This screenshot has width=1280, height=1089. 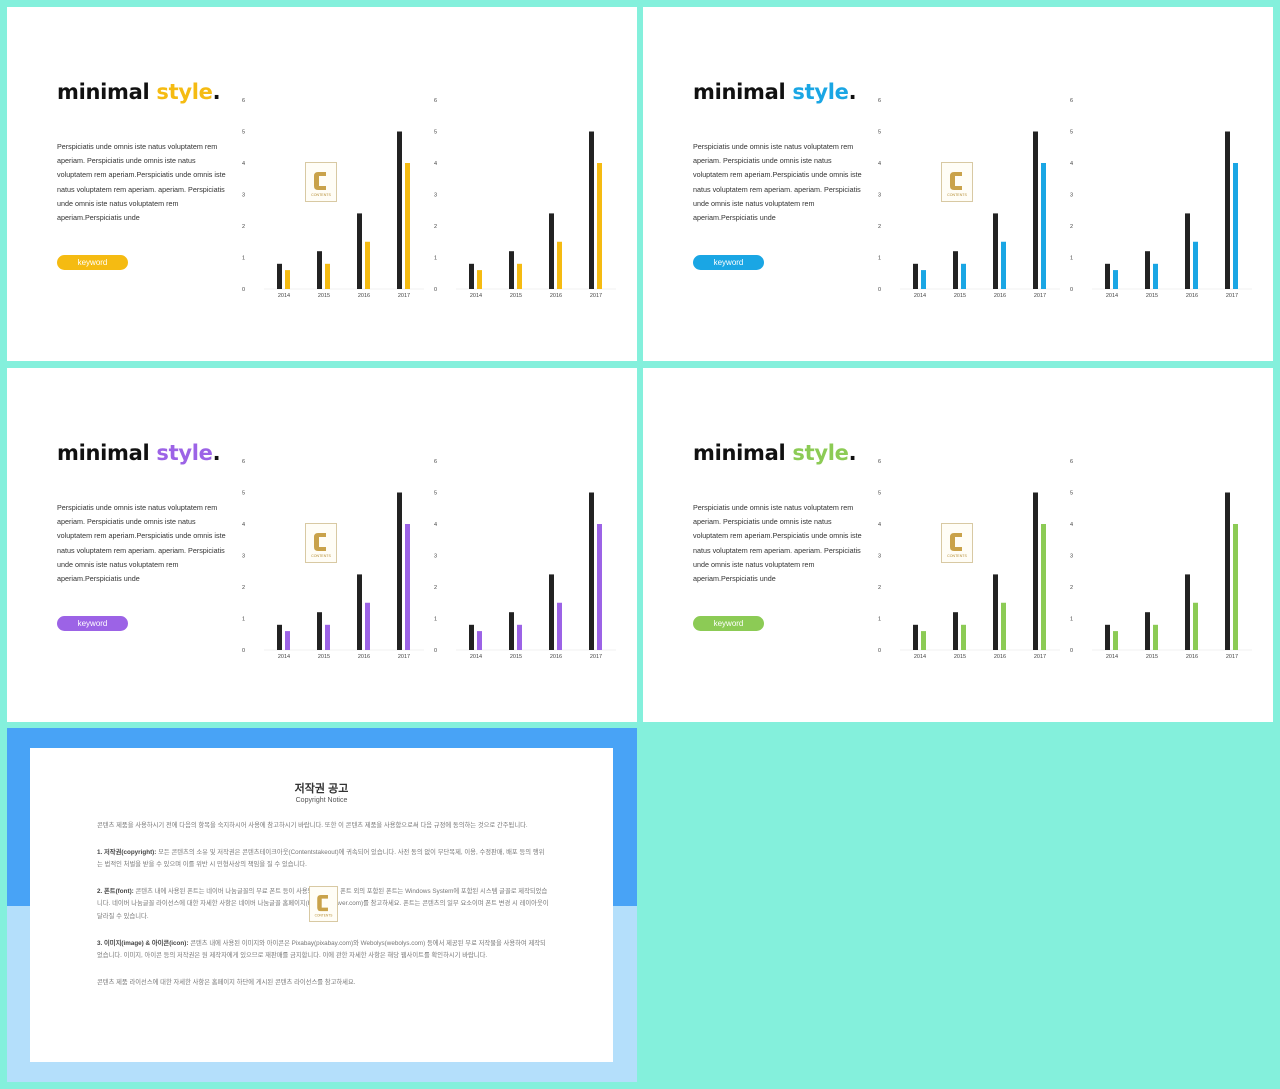 What do you see at coordinates (526, 194) in the screenshot?
I see `bar-chart-right: 0 1 2 3 4 5 6 2014 2015 2016 2017` at bounding box center [526, 194].